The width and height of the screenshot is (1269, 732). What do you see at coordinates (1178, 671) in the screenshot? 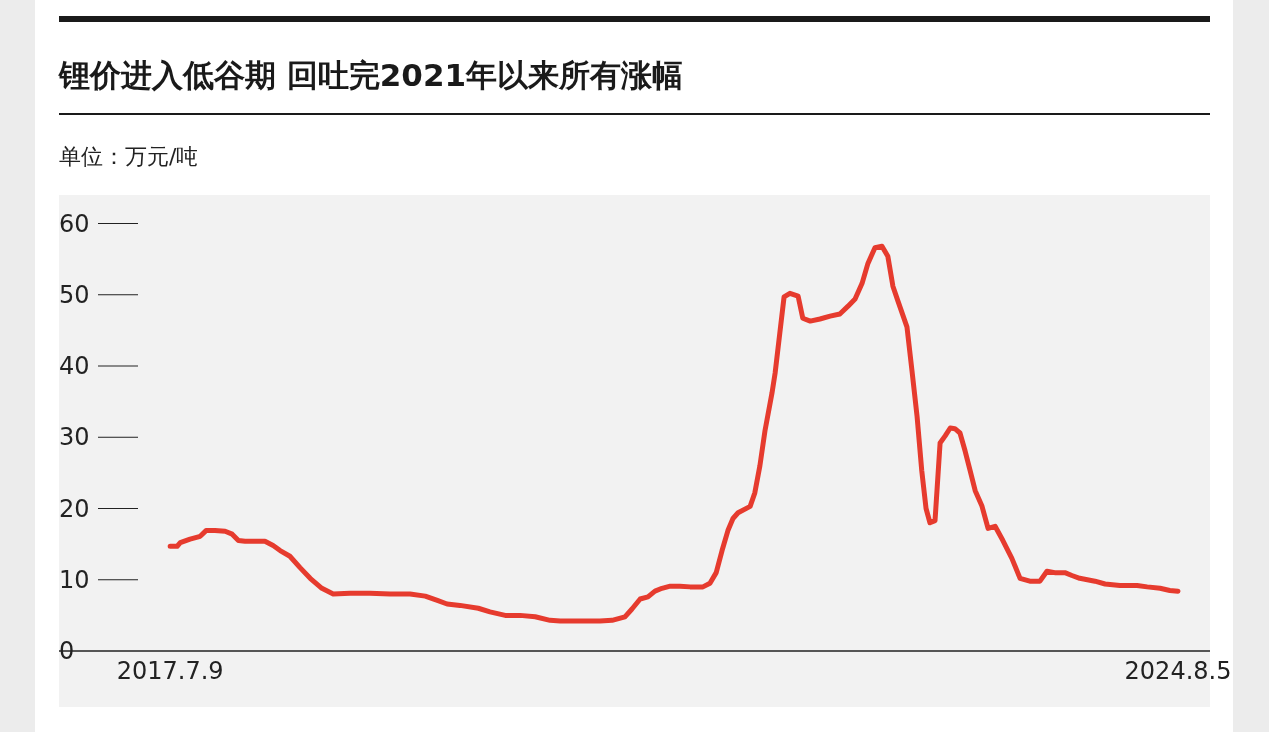
I see `x-tick-label: 2024.8.5` at bounding box center [1178, 671].